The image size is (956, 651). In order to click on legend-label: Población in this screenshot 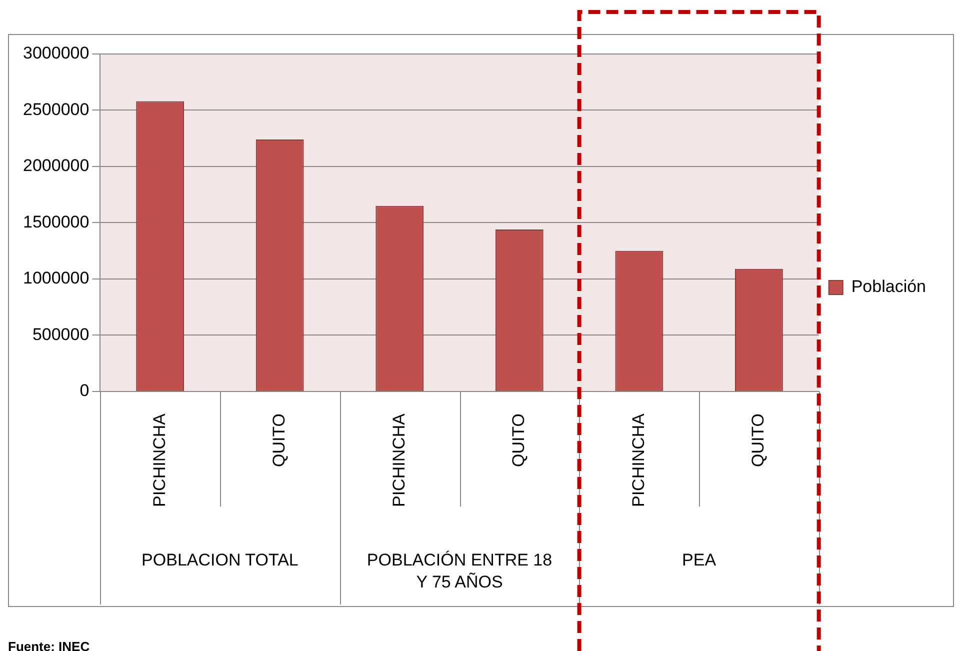, I will do `click(888, 286)`.